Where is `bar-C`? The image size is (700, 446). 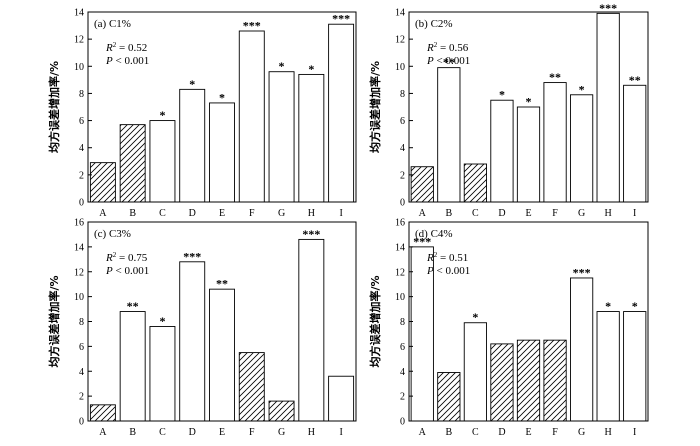 bar-C is located at coordinates (475, 183).